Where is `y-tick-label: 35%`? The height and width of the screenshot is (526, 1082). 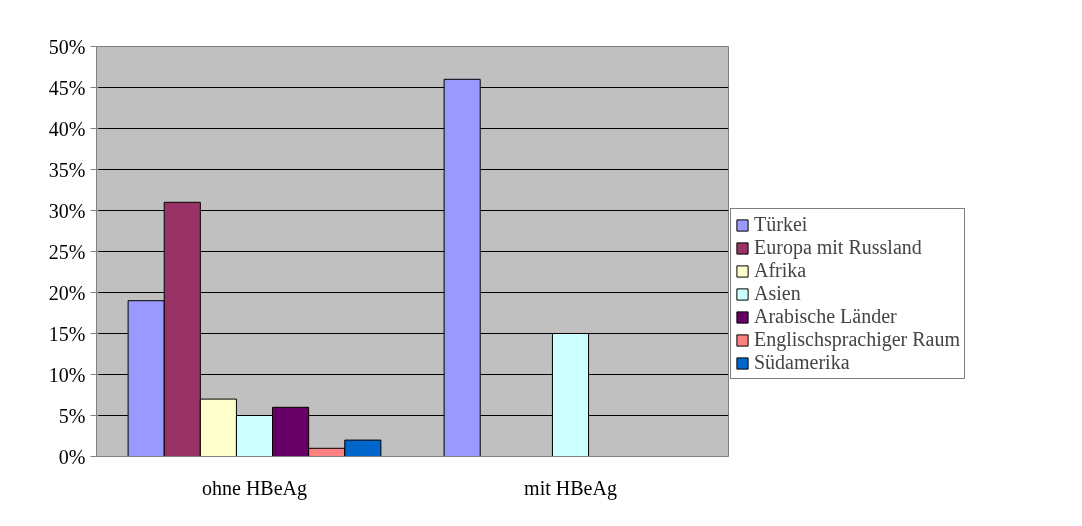
y-tick-label: 35% is located at coordinates (67, 169).